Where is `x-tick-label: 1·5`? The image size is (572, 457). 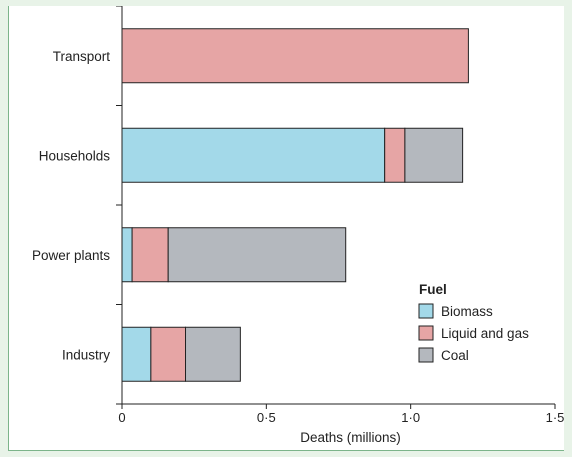 x-tick-label: 1·5 is located at coordinates (555, 417).